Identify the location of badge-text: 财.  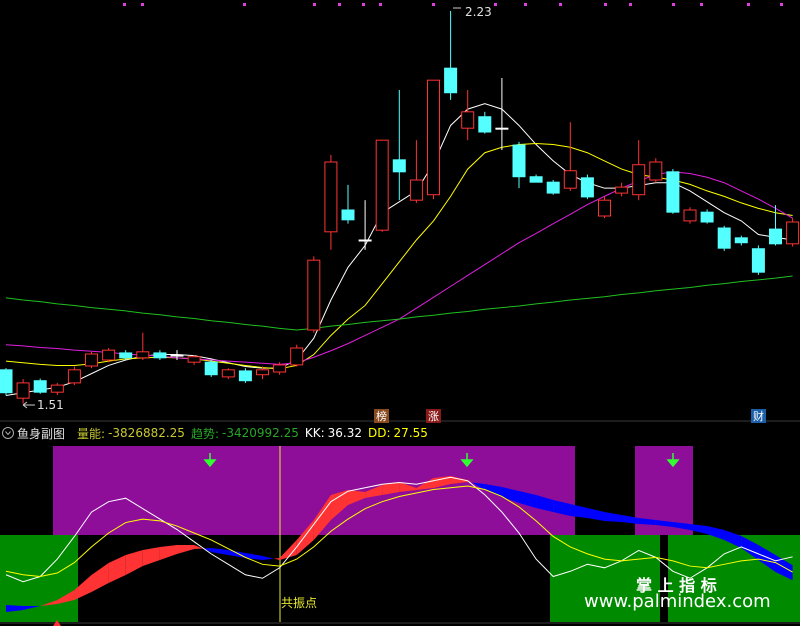
(758, 416).